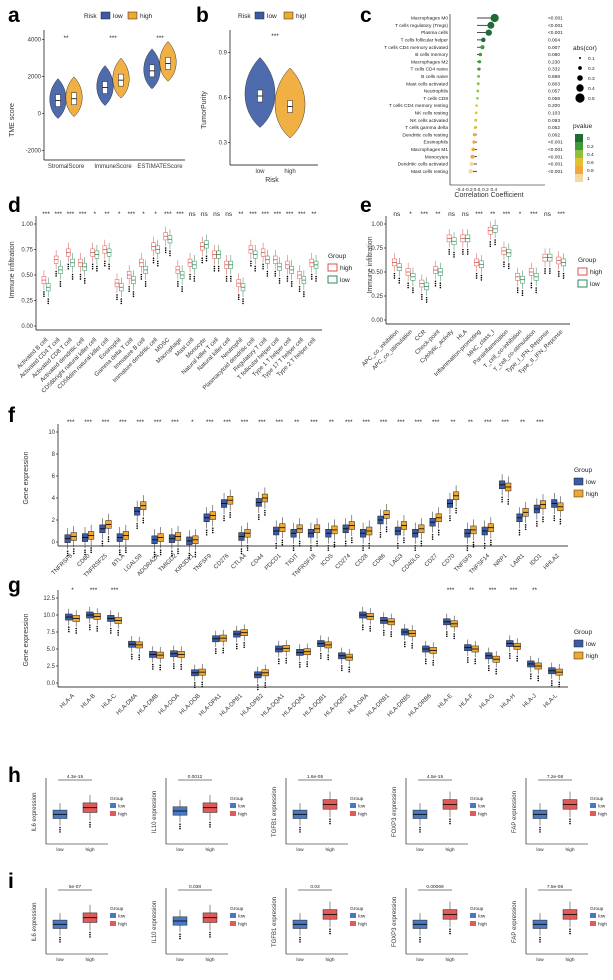 Image resolution: width=613 pixels, height=980 pixels. I want to click on i-legend-swatch-low, so click(233, 915).